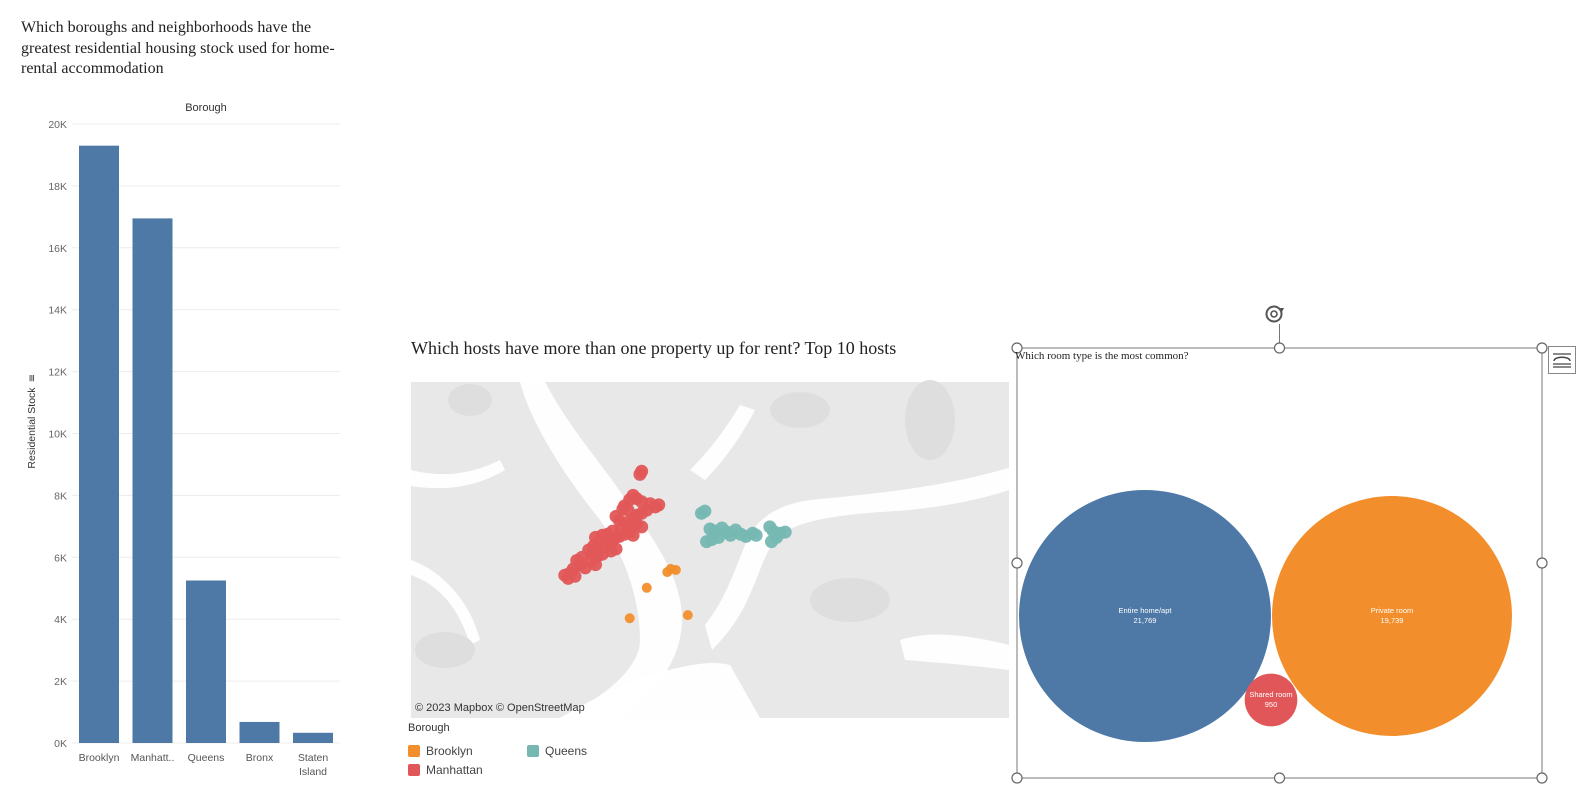 The image size is (1590, 803). I want to click on legend-item-brooklyn: Brooklyn, so click(440, 751).